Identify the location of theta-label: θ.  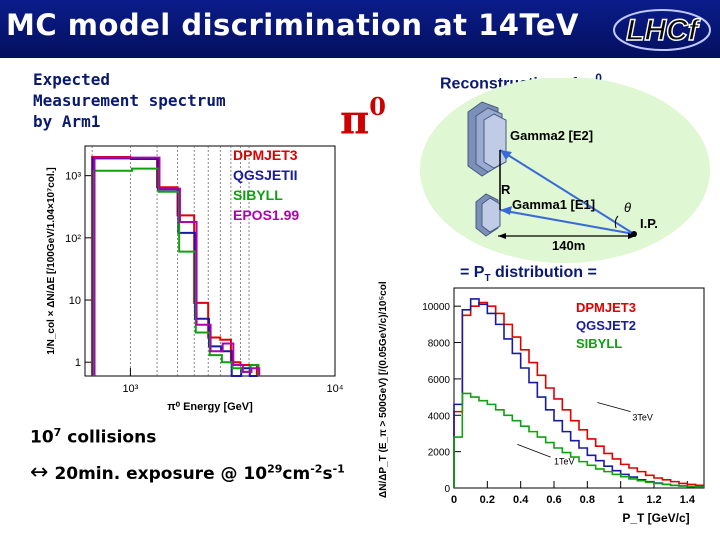
(627, 207).